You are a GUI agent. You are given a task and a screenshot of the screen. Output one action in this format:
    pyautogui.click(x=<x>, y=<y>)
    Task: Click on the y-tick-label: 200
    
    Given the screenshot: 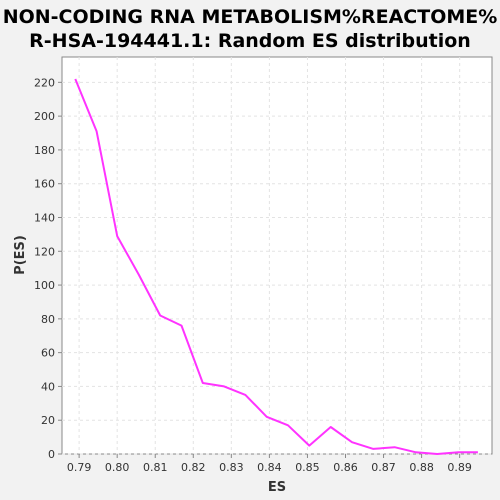 What is the action you would take?
    pyautogui.click(x=44, y=116)
    